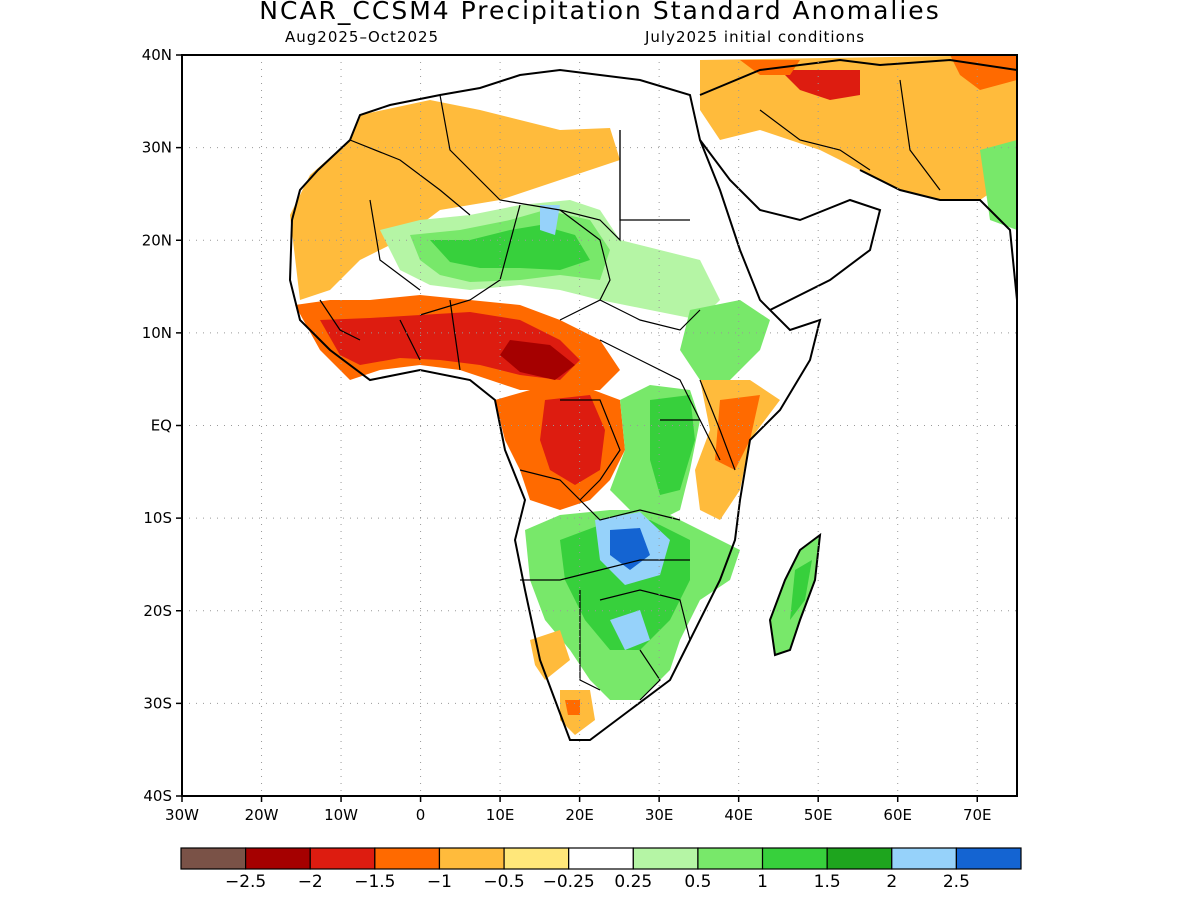 Image resolution: width=1200 pixels, height=900 pixels. What do you see at coordinates (157, 796) in the screenshot?
I see `lat-label: 40S` at bounding box center [157, 796].